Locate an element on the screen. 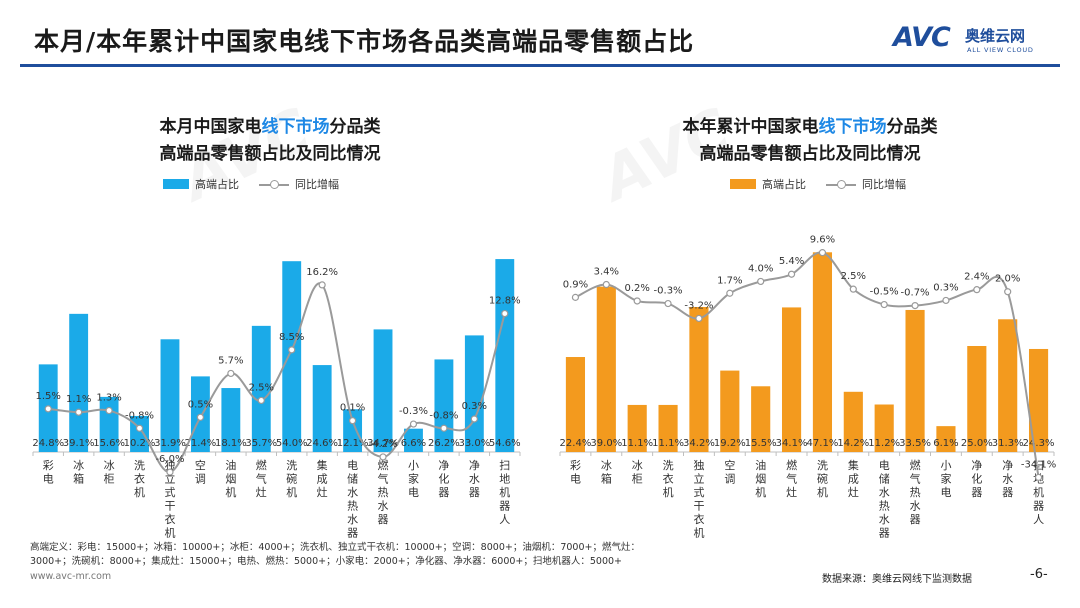 The height and width of the screenshot is (608, 1080). left-title-part: 分品类 is located at coordinates (355, 127).